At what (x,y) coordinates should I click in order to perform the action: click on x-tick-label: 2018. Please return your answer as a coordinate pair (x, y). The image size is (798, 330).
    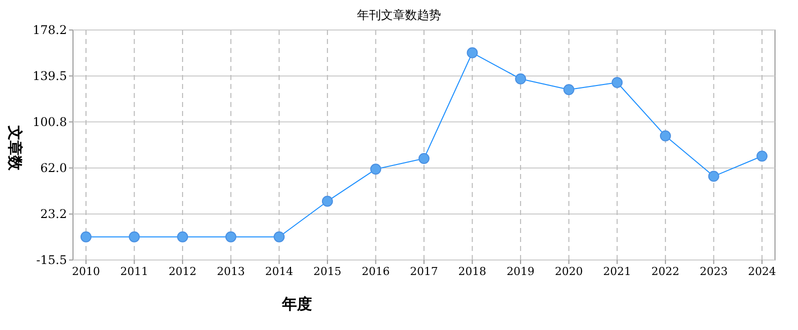
    Looking at the image, I should click on (472, 271).